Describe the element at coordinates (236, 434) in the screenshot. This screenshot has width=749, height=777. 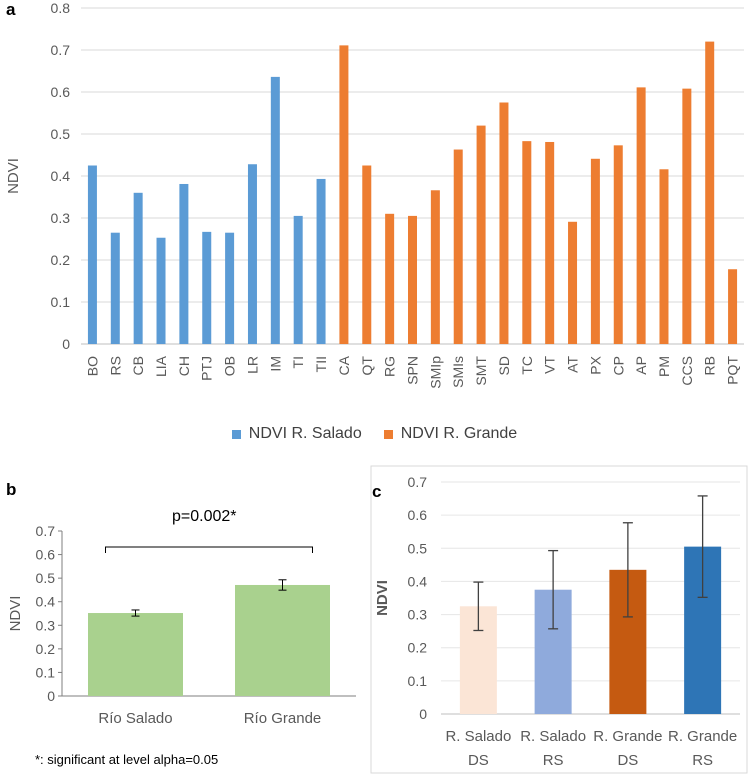
I see `legend-swatch-salado` at that location.